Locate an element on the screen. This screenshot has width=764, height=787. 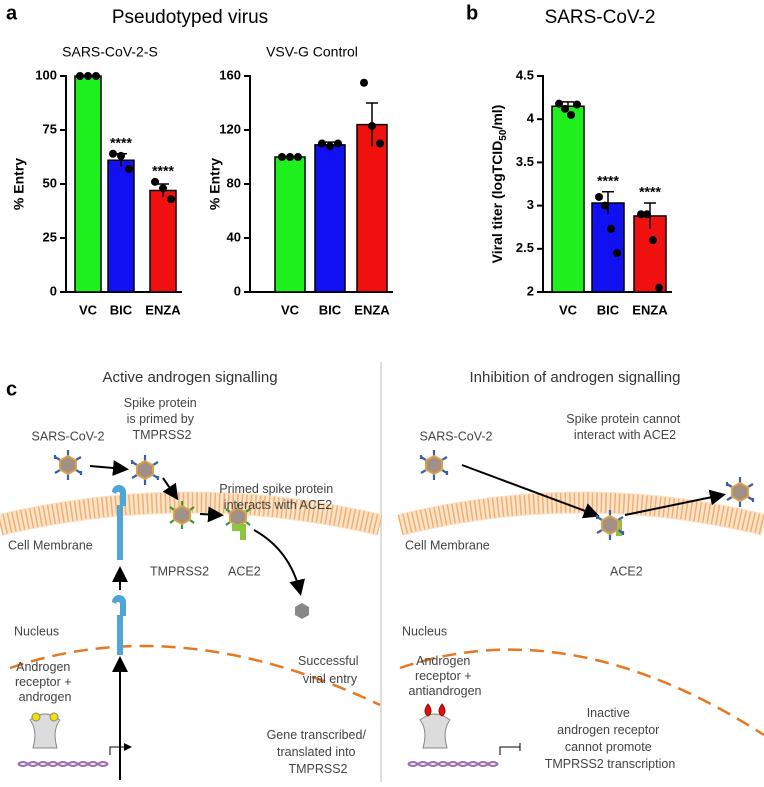
panel-title: Active androgen signalling is located at coordinates (189, 377).